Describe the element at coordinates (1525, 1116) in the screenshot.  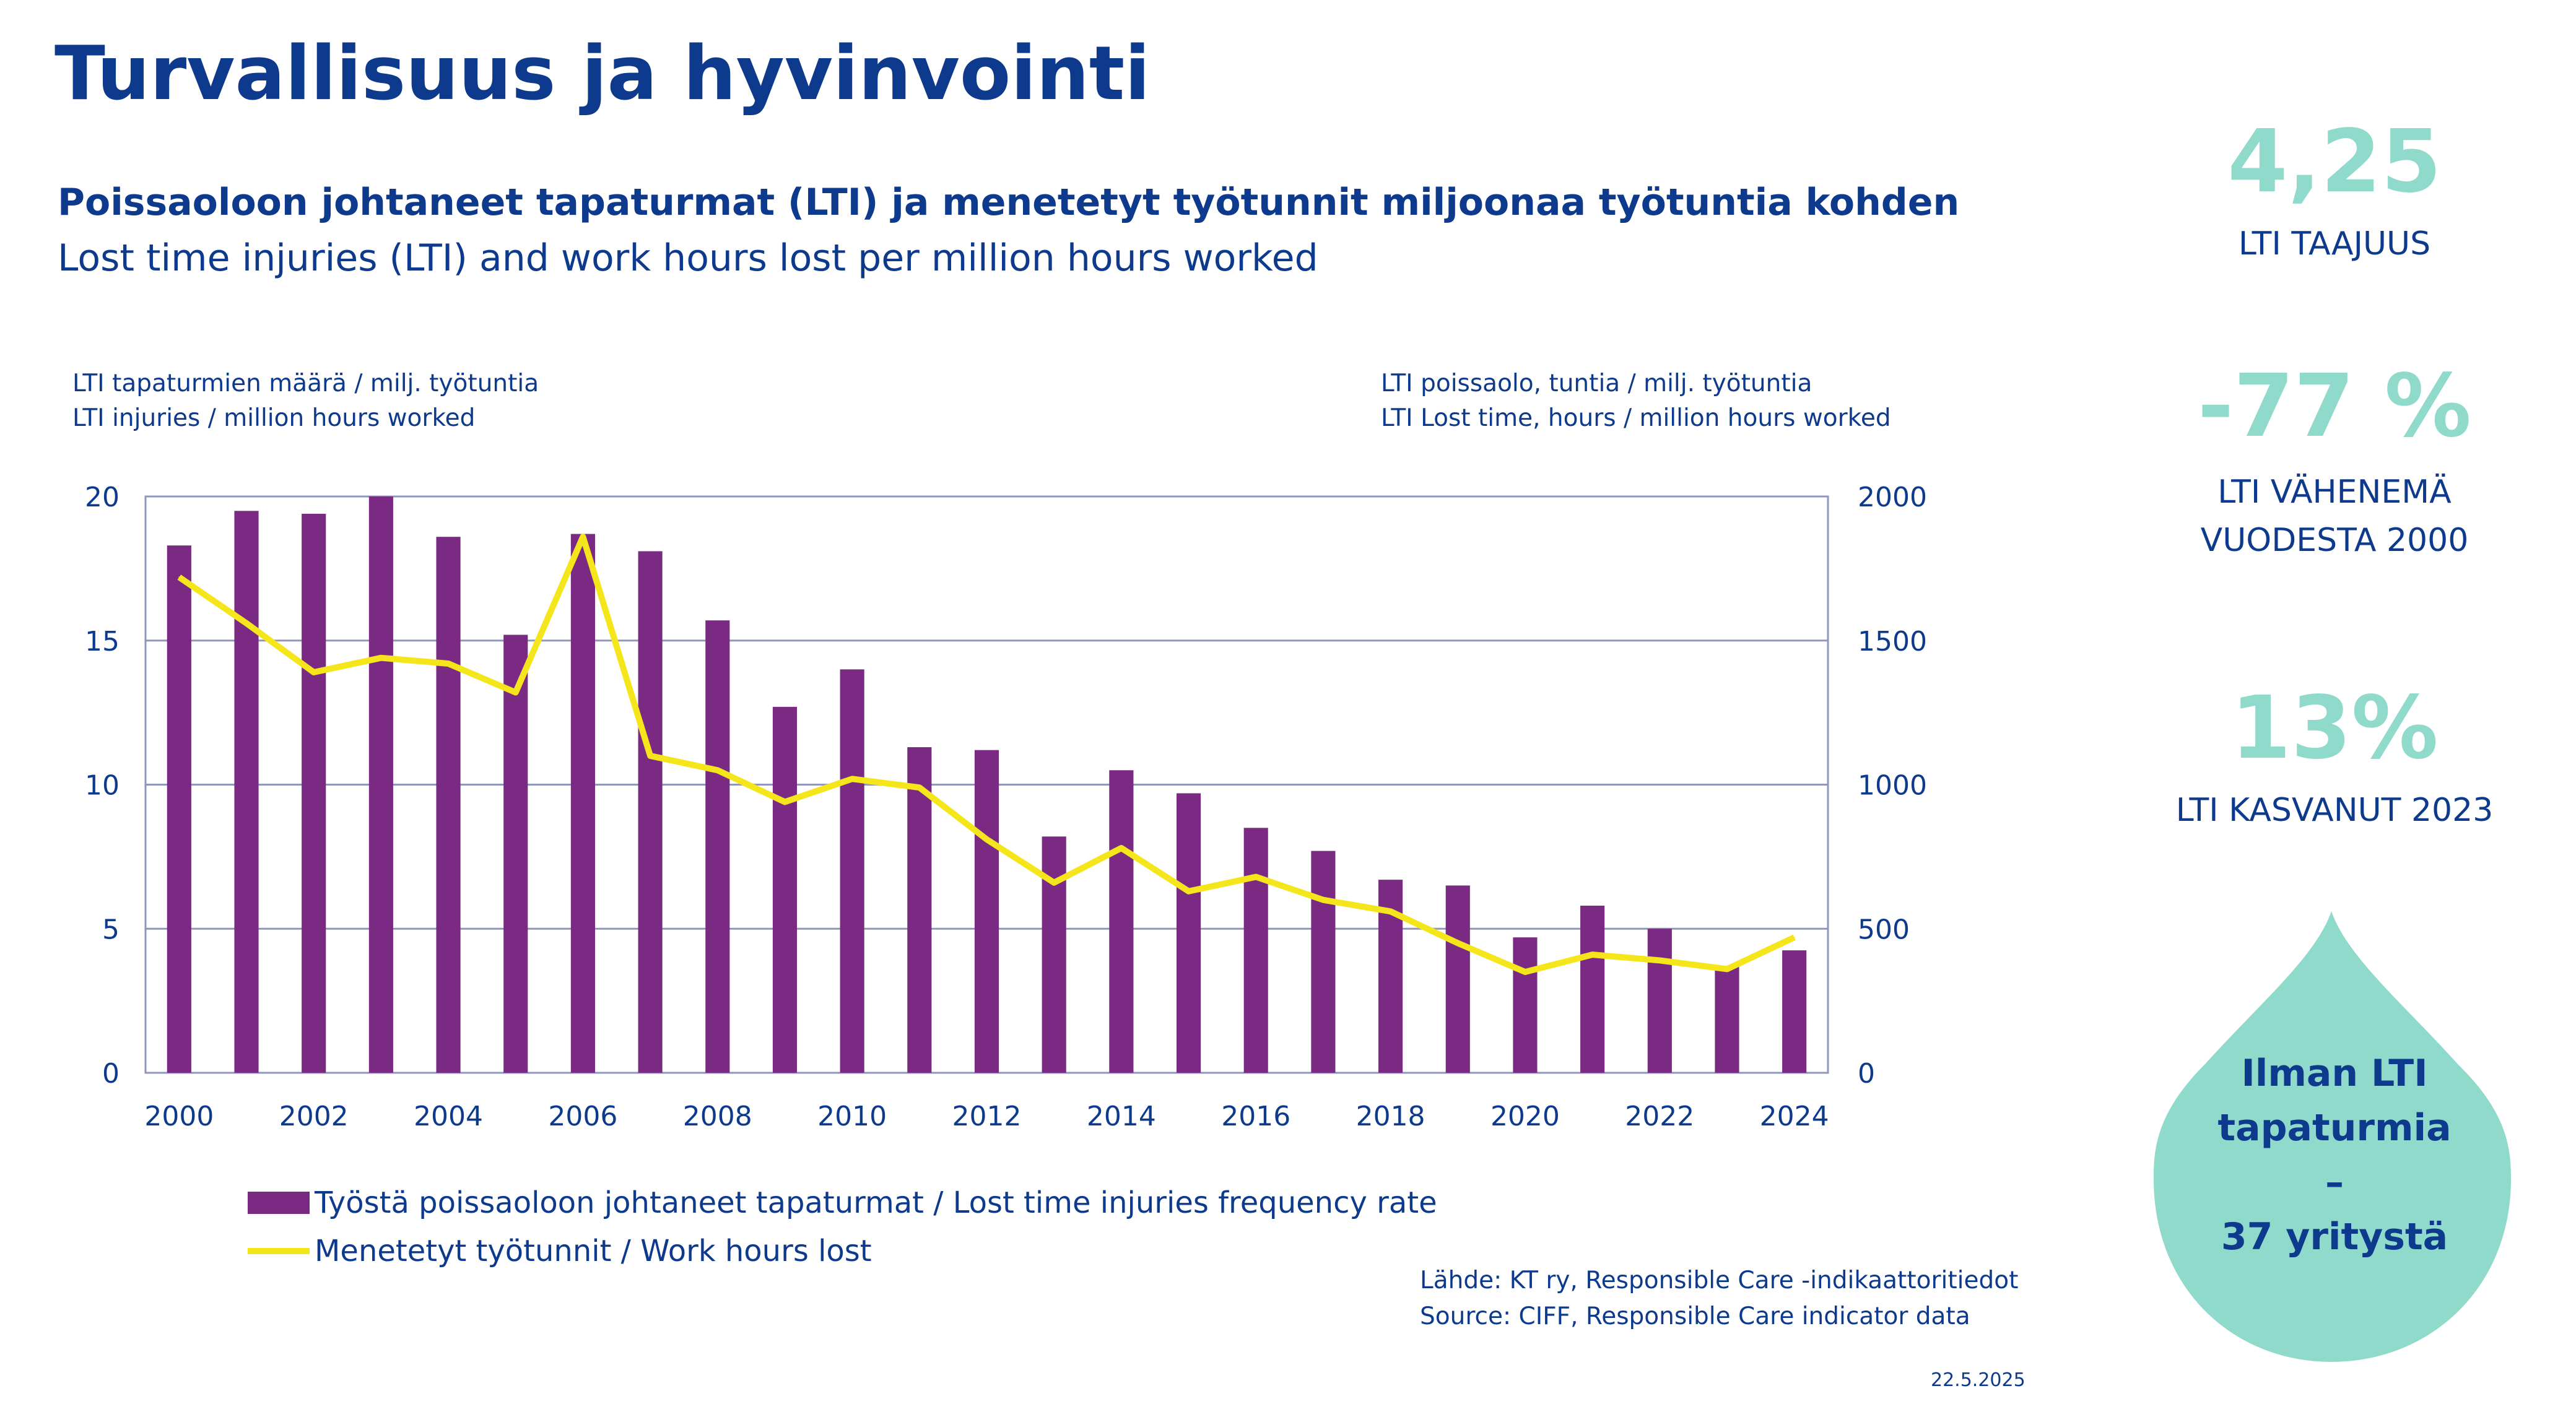
I see `x-axis-tick-label: 2020` at that location.